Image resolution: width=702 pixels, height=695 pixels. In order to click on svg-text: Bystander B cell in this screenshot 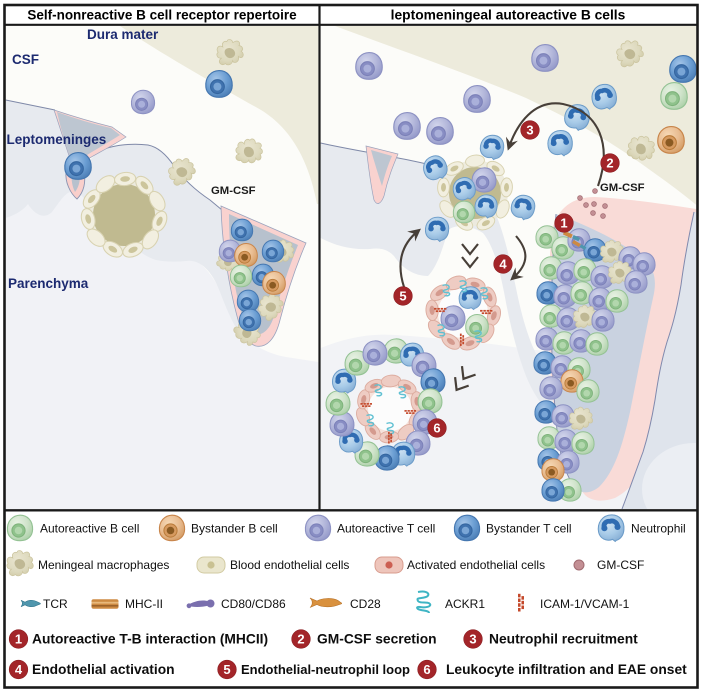, I will do `click(234, 529)`.